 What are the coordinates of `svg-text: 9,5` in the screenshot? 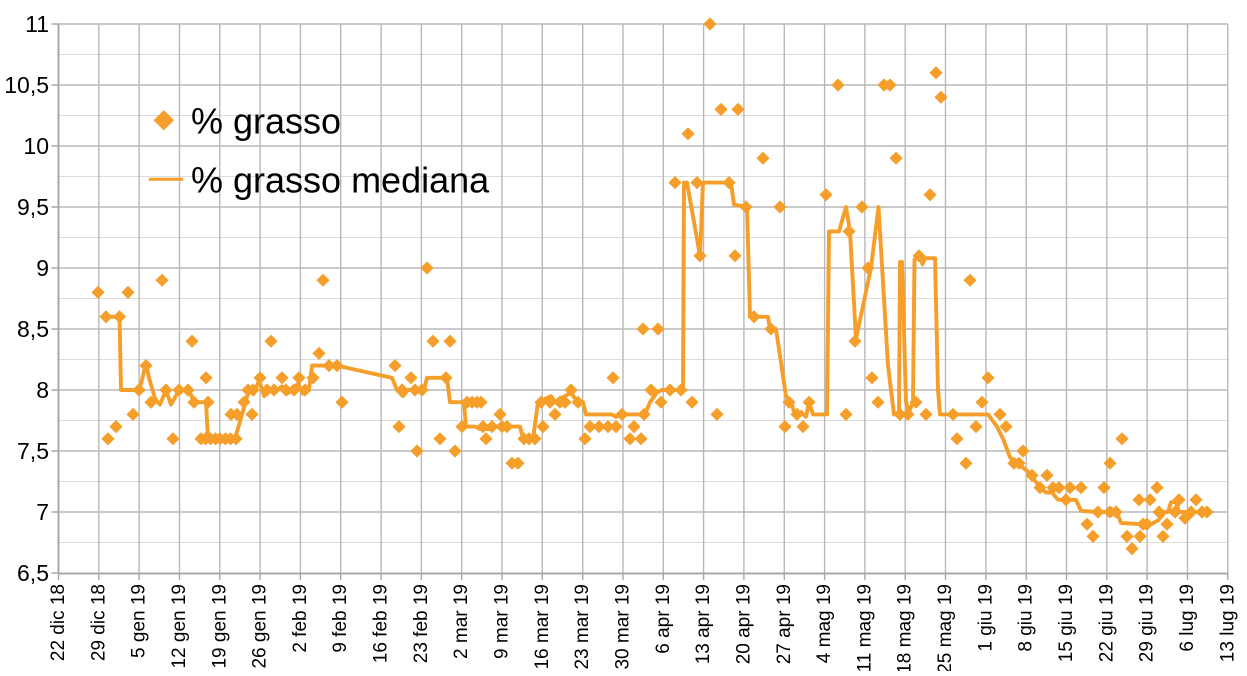 It's located at (33, 207).